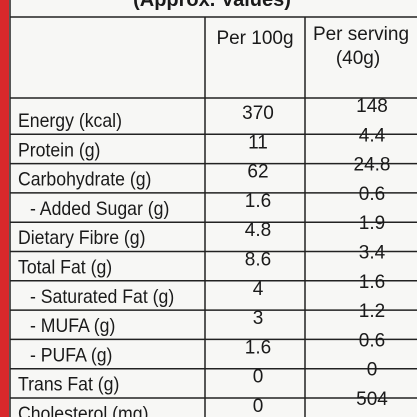  I want to click on per-serving-value: 0, so click(372, 370).